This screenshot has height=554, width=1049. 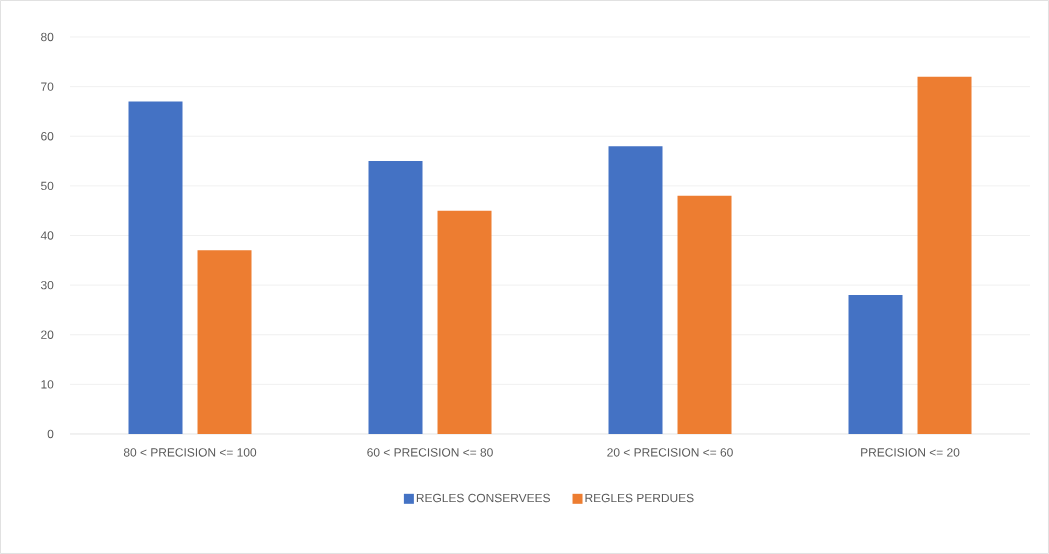 I want to click on x-tick-label: PRECISION <= 20, so click(x=910, y=452).